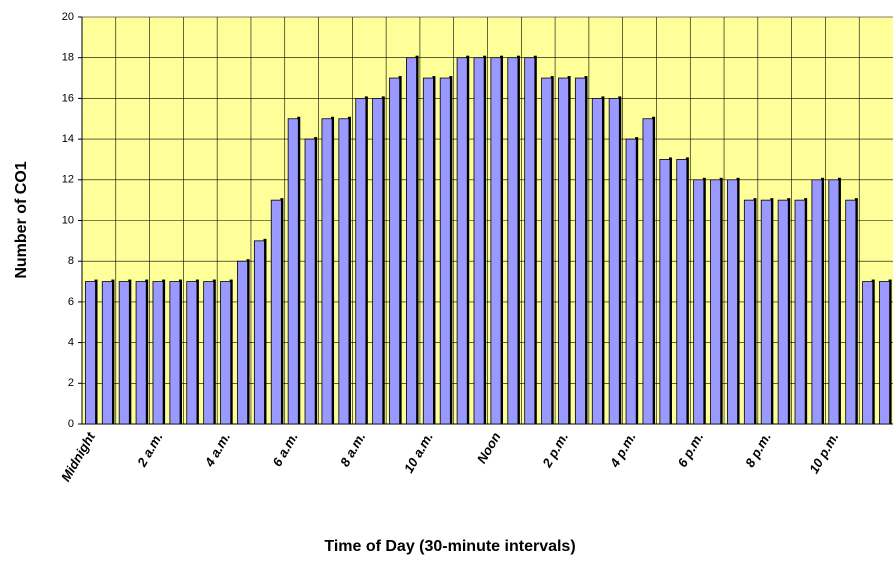 Image resolution: width=893 pixels, height=563 pixels. What do you see at coordinates (71, 343) in the screenshot?
I see `y-tick-label: 4` at bounding box center [71, 343].